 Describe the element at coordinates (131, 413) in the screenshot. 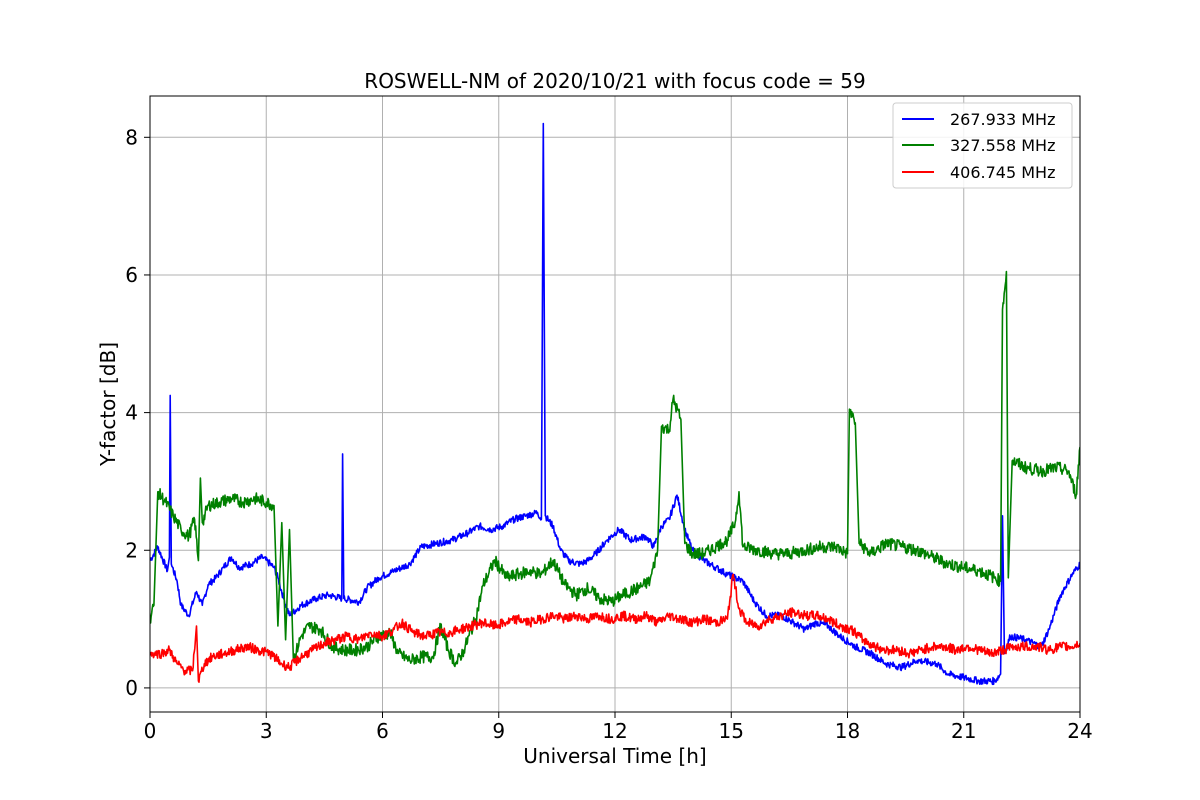

I see `y-tick-label: 4` at that location.